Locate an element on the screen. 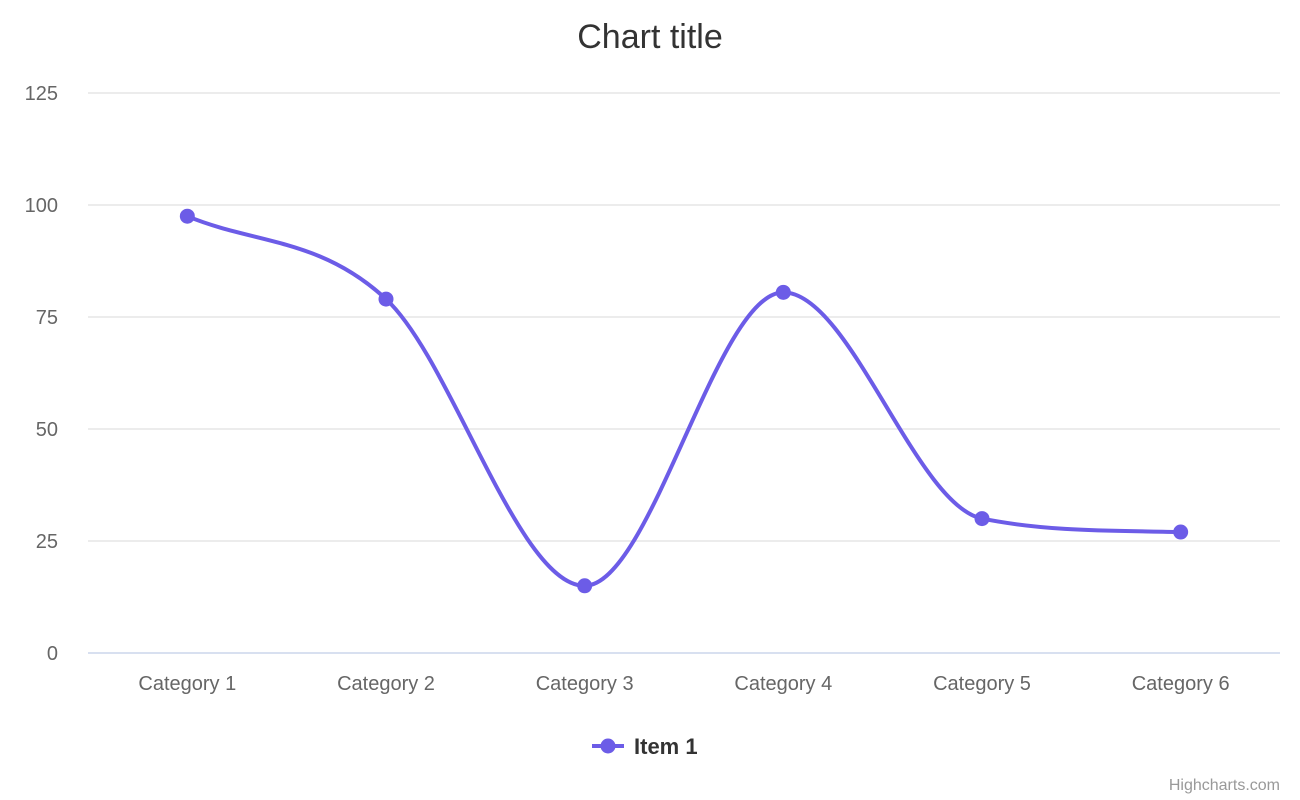 This screenshot has height=800, width=1300. chart-title: Chart title is located at coordinates (650, 37).